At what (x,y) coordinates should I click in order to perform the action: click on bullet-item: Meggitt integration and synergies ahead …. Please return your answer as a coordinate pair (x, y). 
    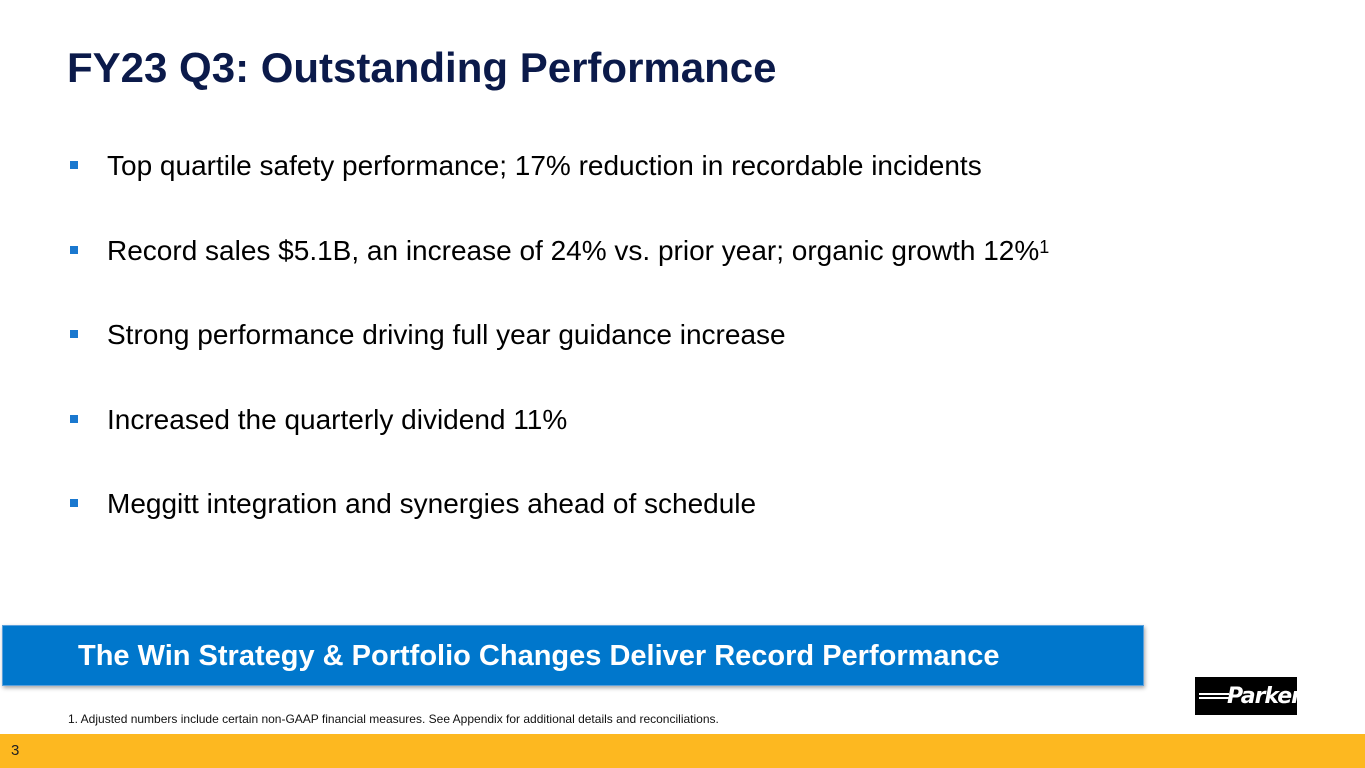
    Looking at the image, I should click on (559, 528).